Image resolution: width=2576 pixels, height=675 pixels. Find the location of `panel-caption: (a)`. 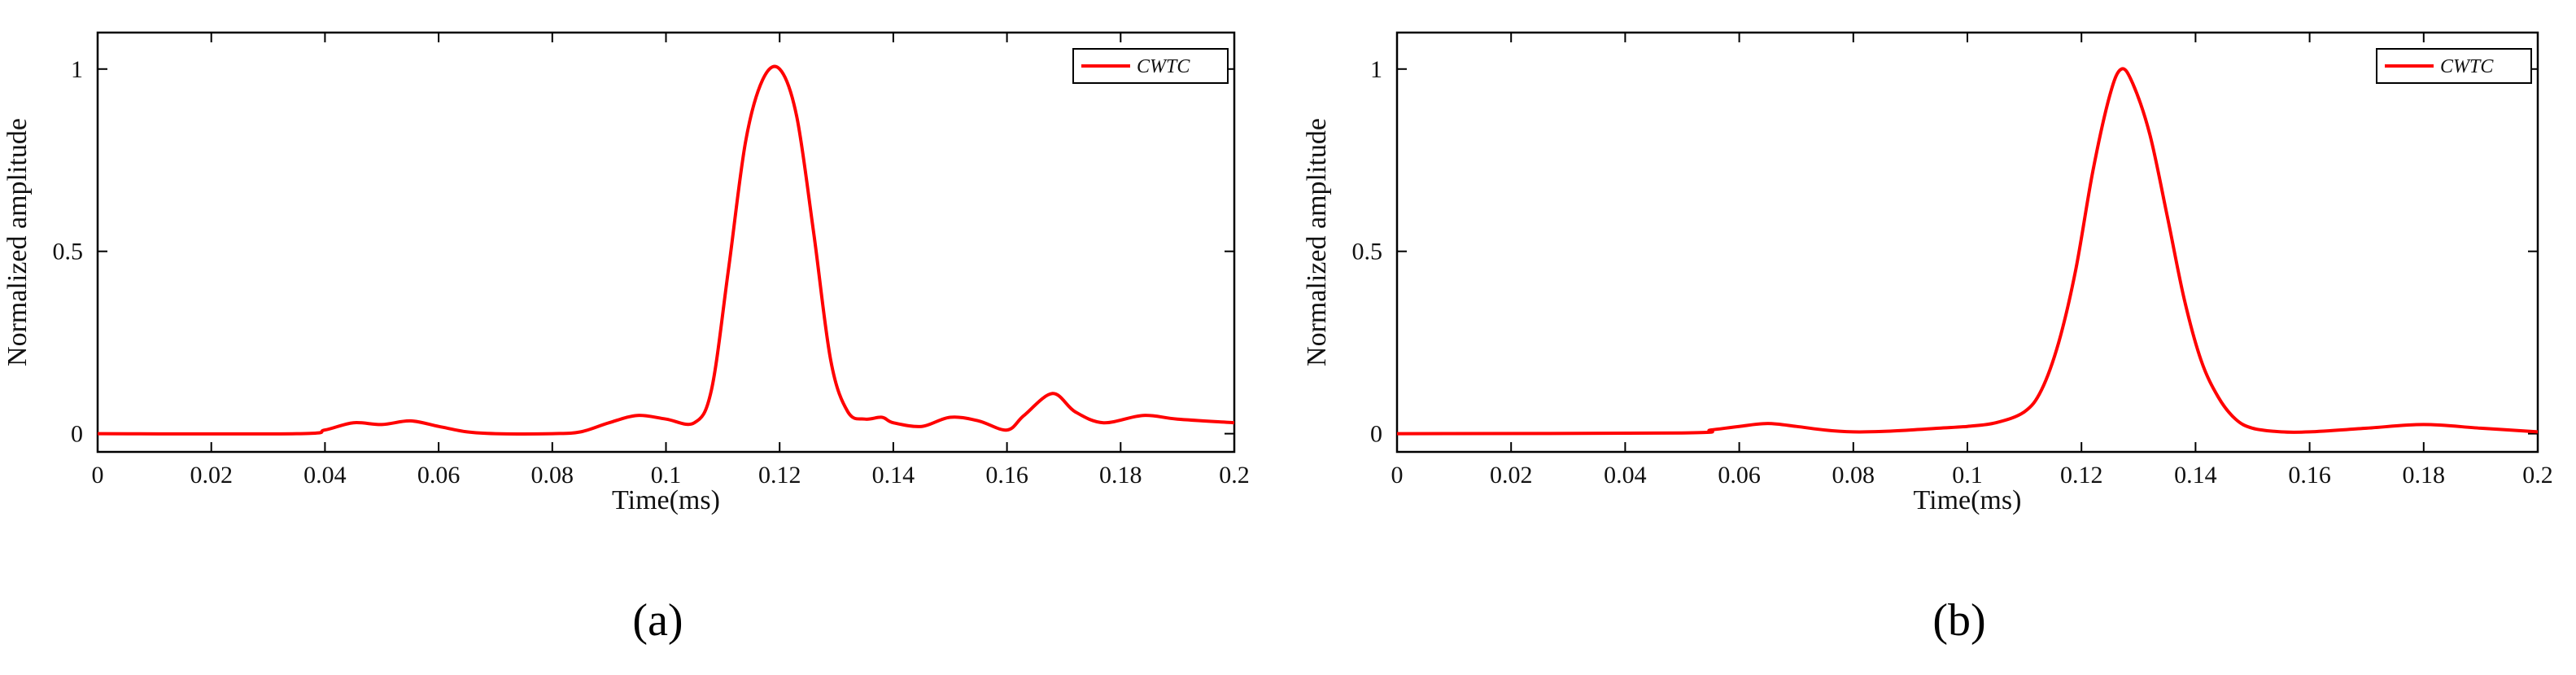

panel-caption: (a) is located at coordinates (657, 620).